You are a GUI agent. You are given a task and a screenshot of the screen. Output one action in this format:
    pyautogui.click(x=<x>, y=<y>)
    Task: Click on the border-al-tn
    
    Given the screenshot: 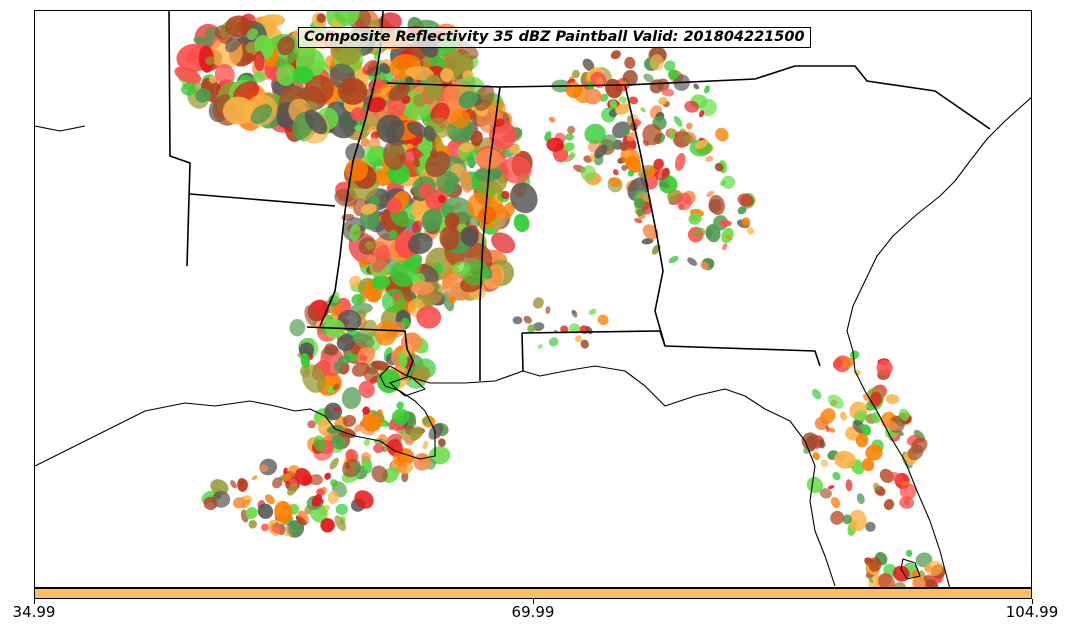 What is the action you would take?
    pyautogui.click(x=562, y=86)
    